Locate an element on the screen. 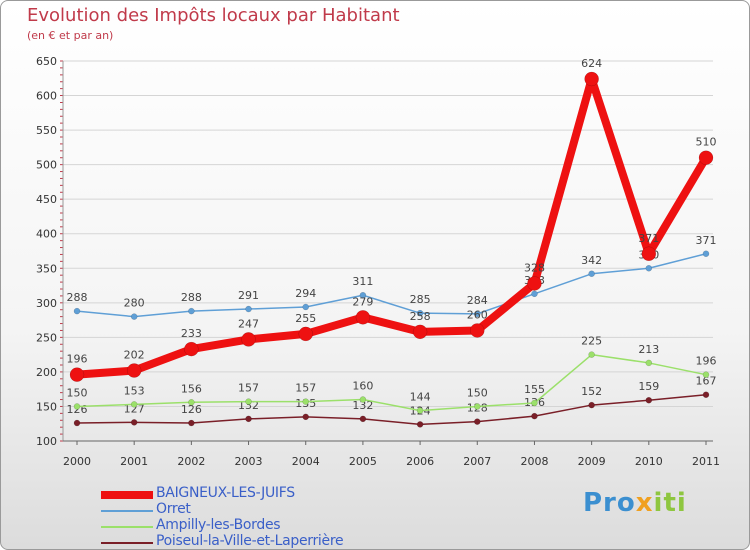 The width and height of the screenshot is (750, 550). y-tick-label: 450 is located at coordinates (46, 199).